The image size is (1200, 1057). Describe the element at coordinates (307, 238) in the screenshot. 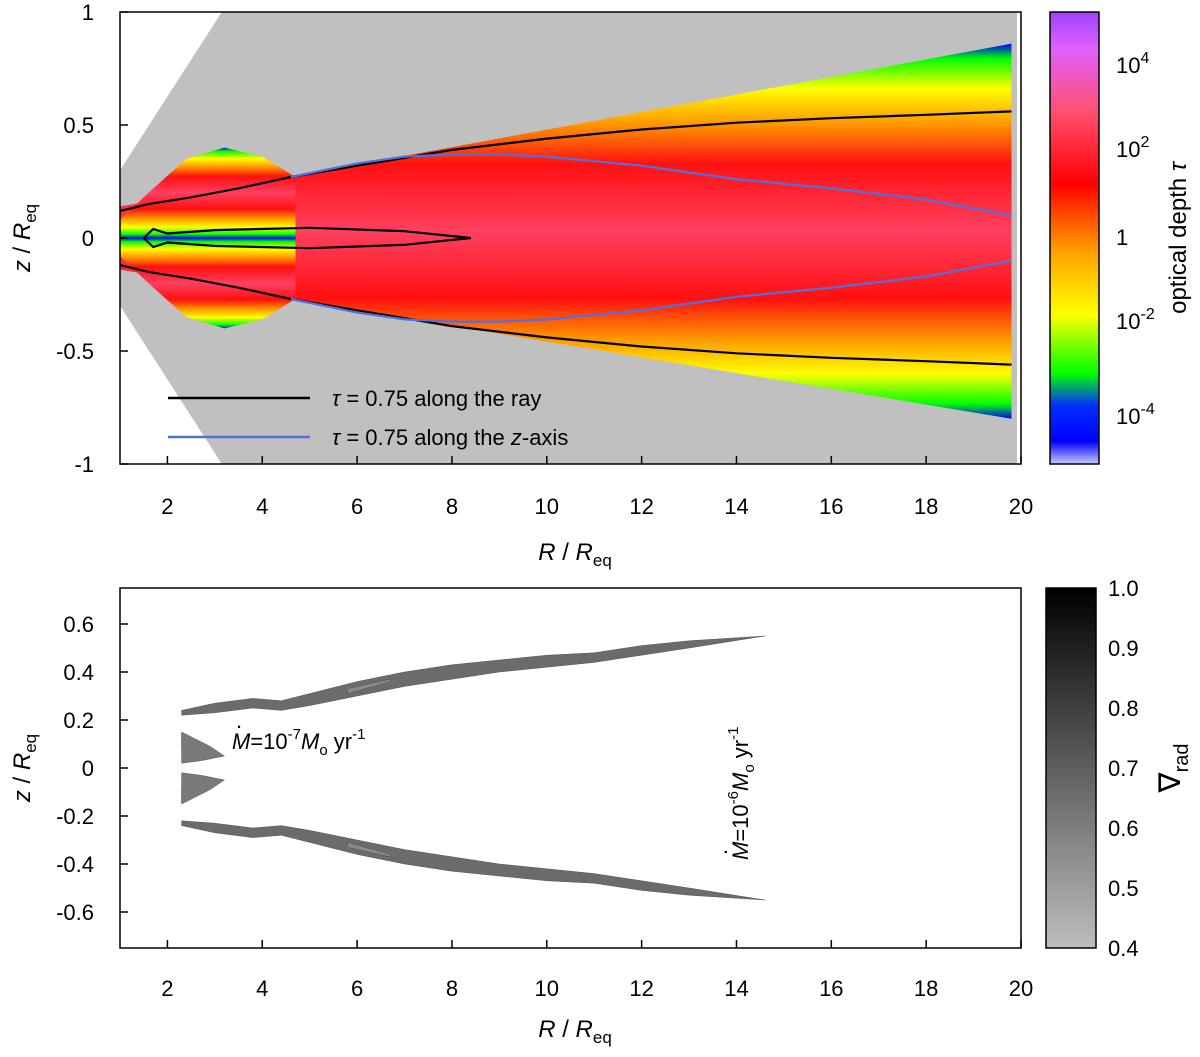

I see `tau-inner-loop` at that location.